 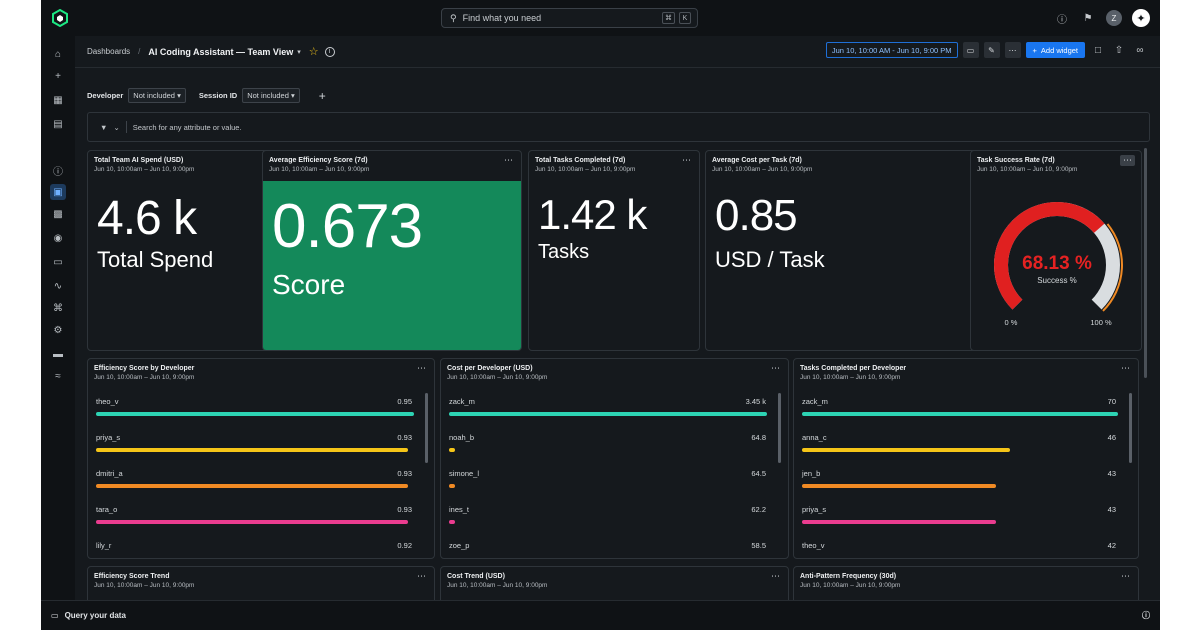 What do you see at coordinates (104, 545) in the screenshot?
I see `bar-label: lily_r` at bounding box center [104, 545].